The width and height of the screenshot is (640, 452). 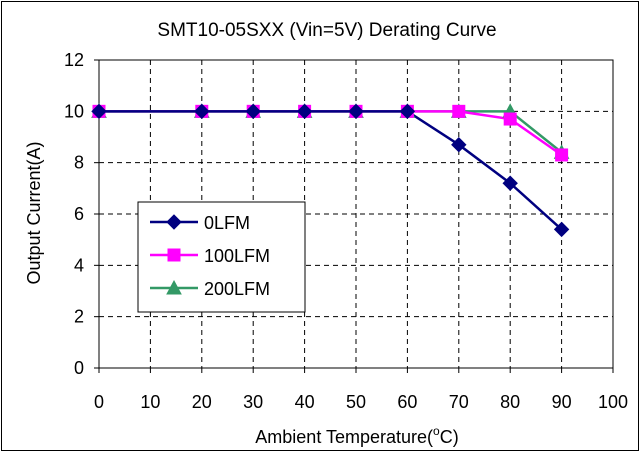 What do you see at coordinates (74, 111) in the screenshot?
I see `y-tick-label: 10` at bounding box center [74, 111].